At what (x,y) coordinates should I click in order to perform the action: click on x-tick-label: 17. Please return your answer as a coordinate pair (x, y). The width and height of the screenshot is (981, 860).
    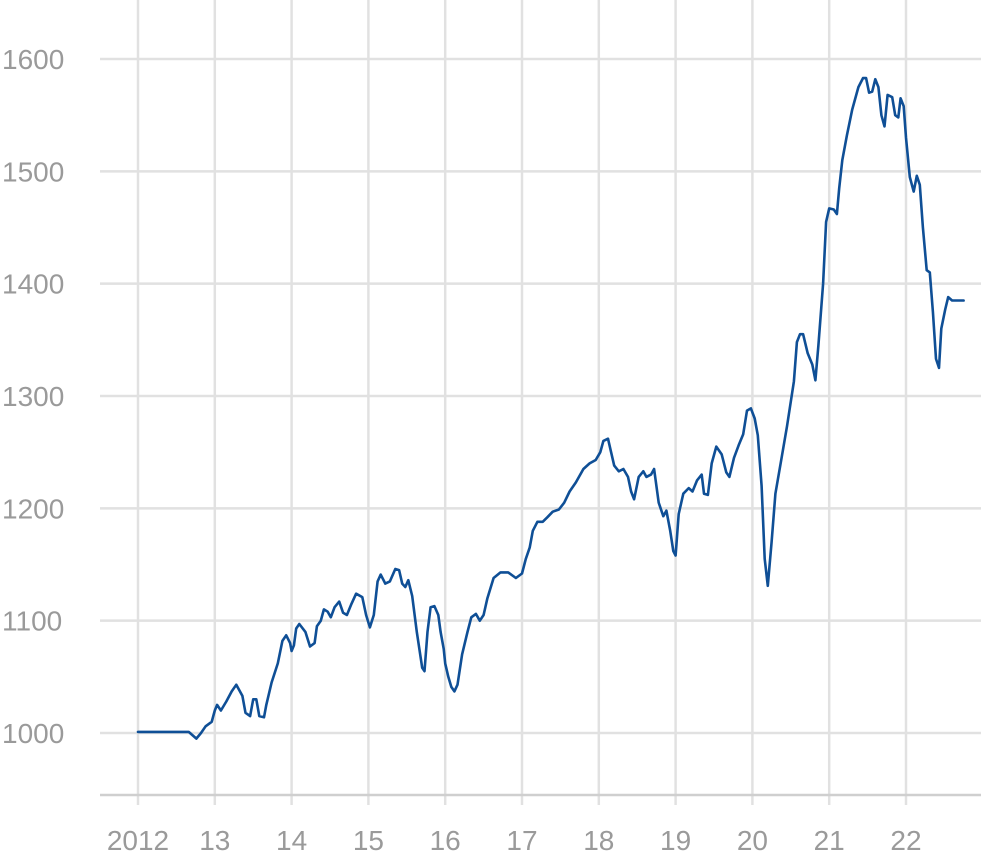
    Looking at the image, I should click on (521, 840).